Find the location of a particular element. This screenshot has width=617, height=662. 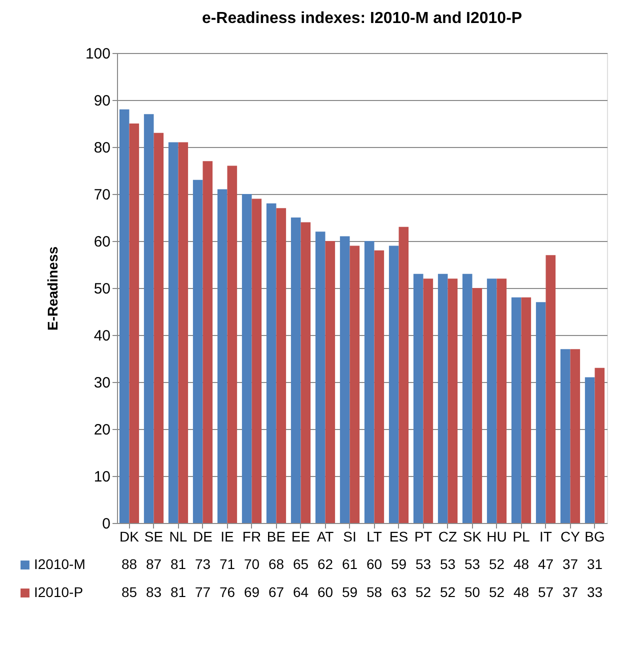

x-tick-label: CZ is located at coordinates (448, 536).